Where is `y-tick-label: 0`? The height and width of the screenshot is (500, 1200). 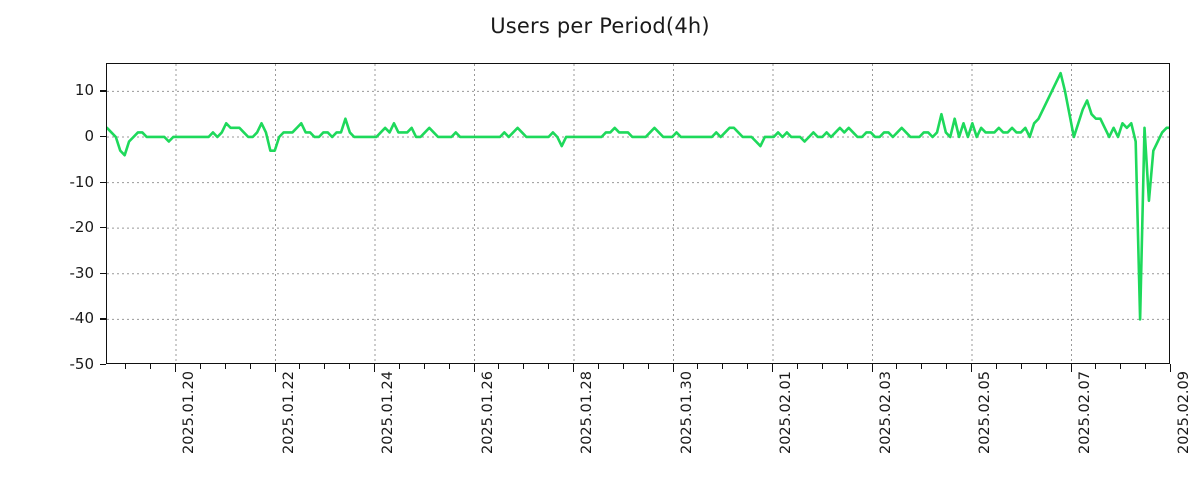 y-tick-label: 0 is located at coordinates (89, 135).